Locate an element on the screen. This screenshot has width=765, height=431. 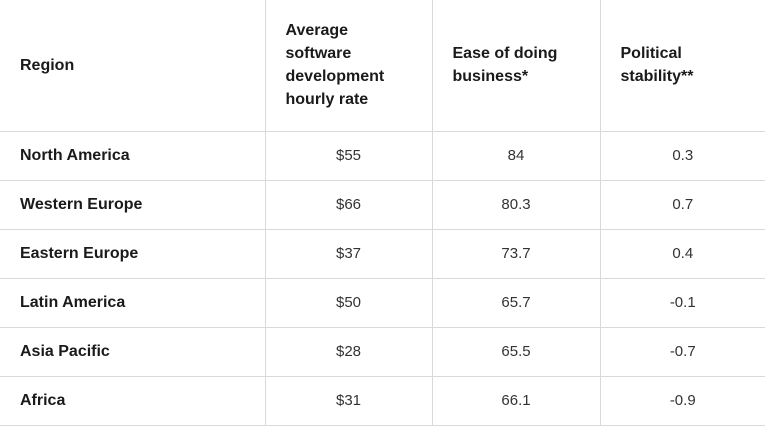
value-cell: 0.3 is located at coordinates (682, 155).